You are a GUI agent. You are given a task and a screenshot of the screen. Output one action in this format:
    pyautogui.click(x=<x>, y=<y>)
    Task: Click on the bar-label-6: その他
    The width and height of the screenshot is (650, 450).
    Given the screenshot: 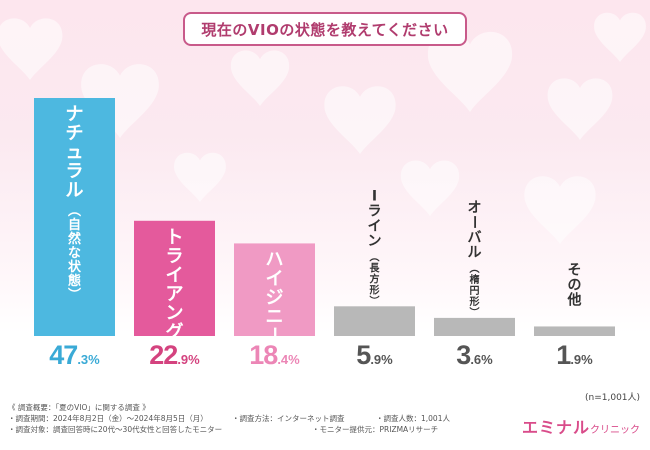 What is the action you would take?
    pyautogui.click(x=574, y=285)
    